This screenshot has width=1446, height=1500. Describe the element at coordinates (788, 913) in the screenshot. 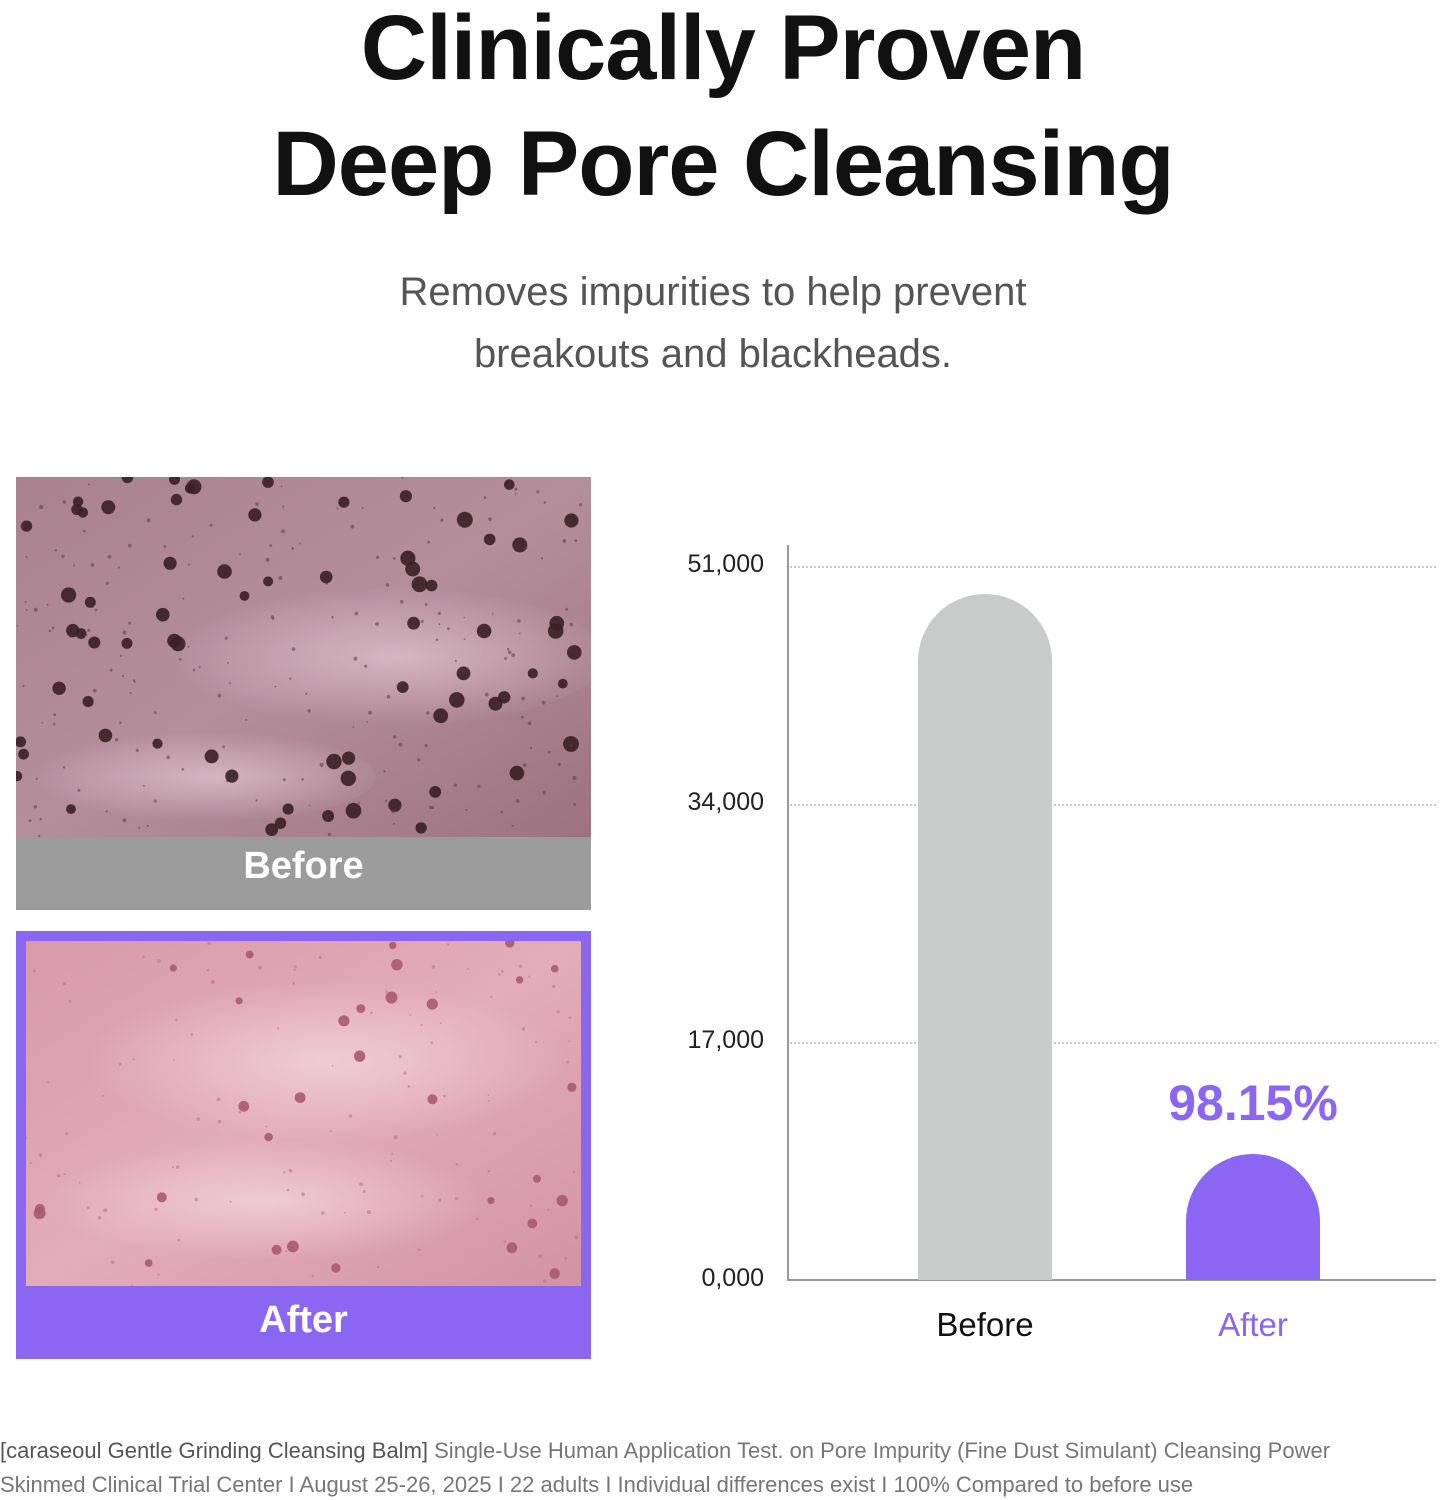

I see `y-axis-line` at that location.